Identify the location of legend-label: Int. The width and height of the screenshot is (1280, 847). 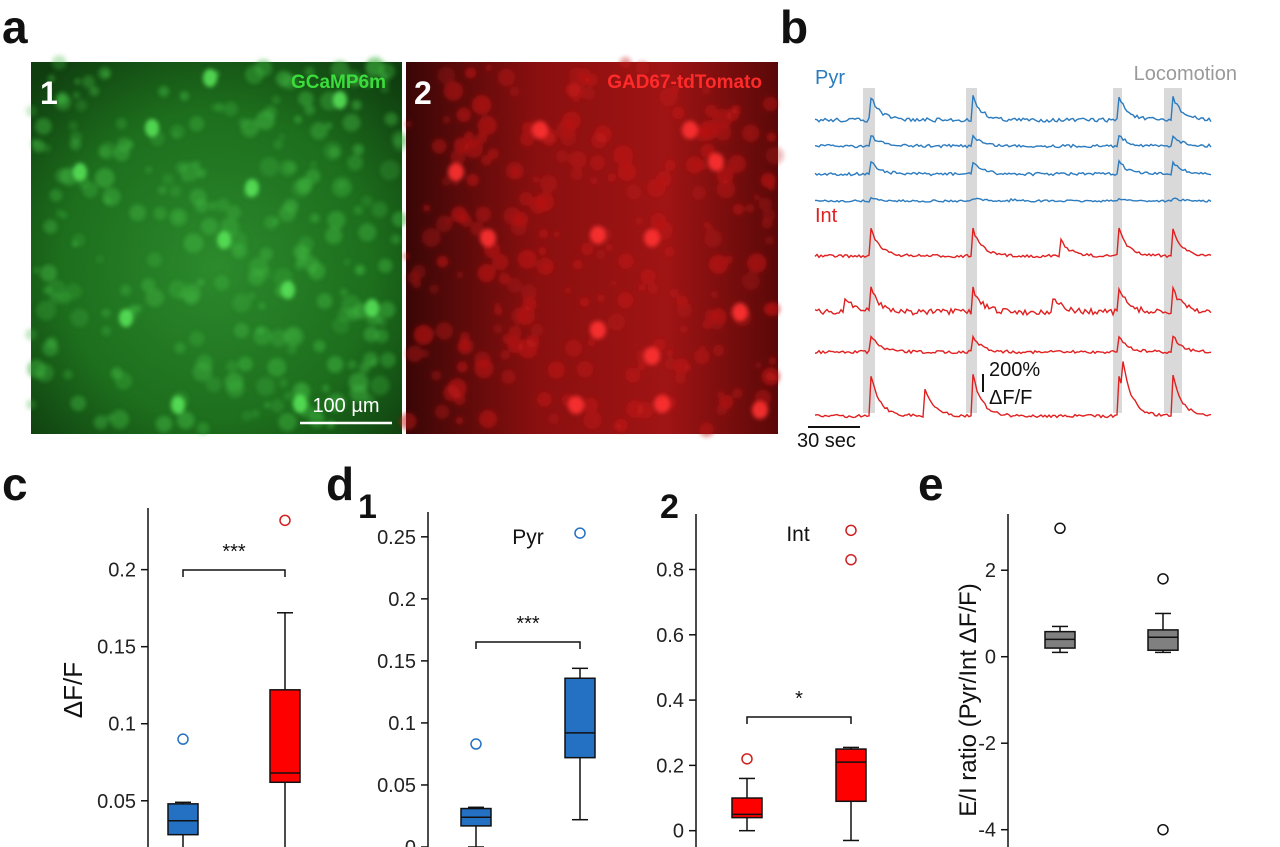
(798, 534).